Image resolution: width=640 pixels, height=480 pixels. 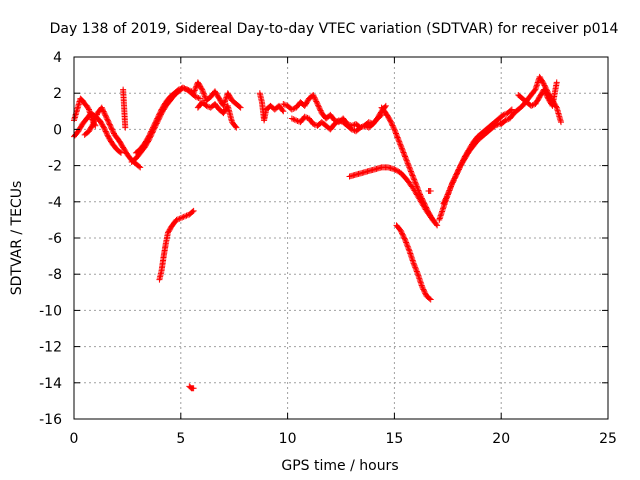 I want to click on y-tick-label: -12, so click(x=50, y=348).